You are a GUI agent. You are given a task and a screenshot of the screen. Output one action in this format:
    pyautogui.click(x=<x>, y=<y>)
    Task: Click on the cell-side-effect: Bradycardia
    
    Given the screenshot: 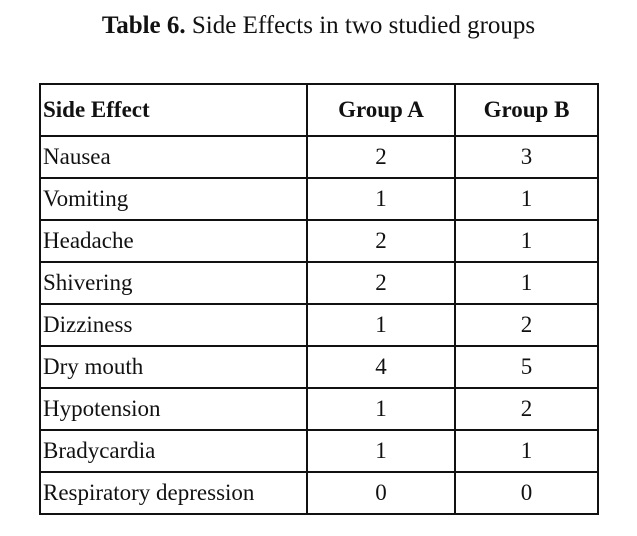 What is the action you would take?
    pyautogui.click(x=173, y=451)
    